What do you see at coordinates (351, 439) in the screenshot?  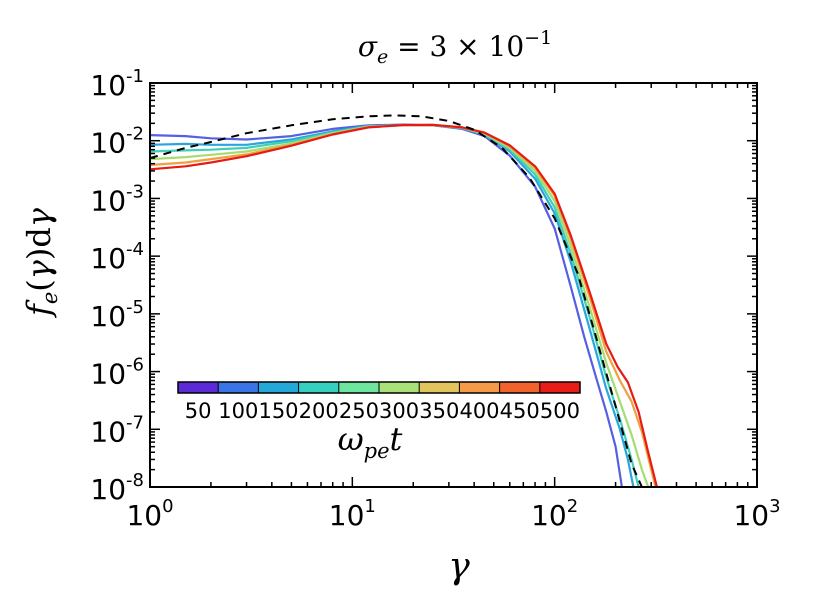 I see `colorbar-label-omega: ω` at bounding box center [351, 439].